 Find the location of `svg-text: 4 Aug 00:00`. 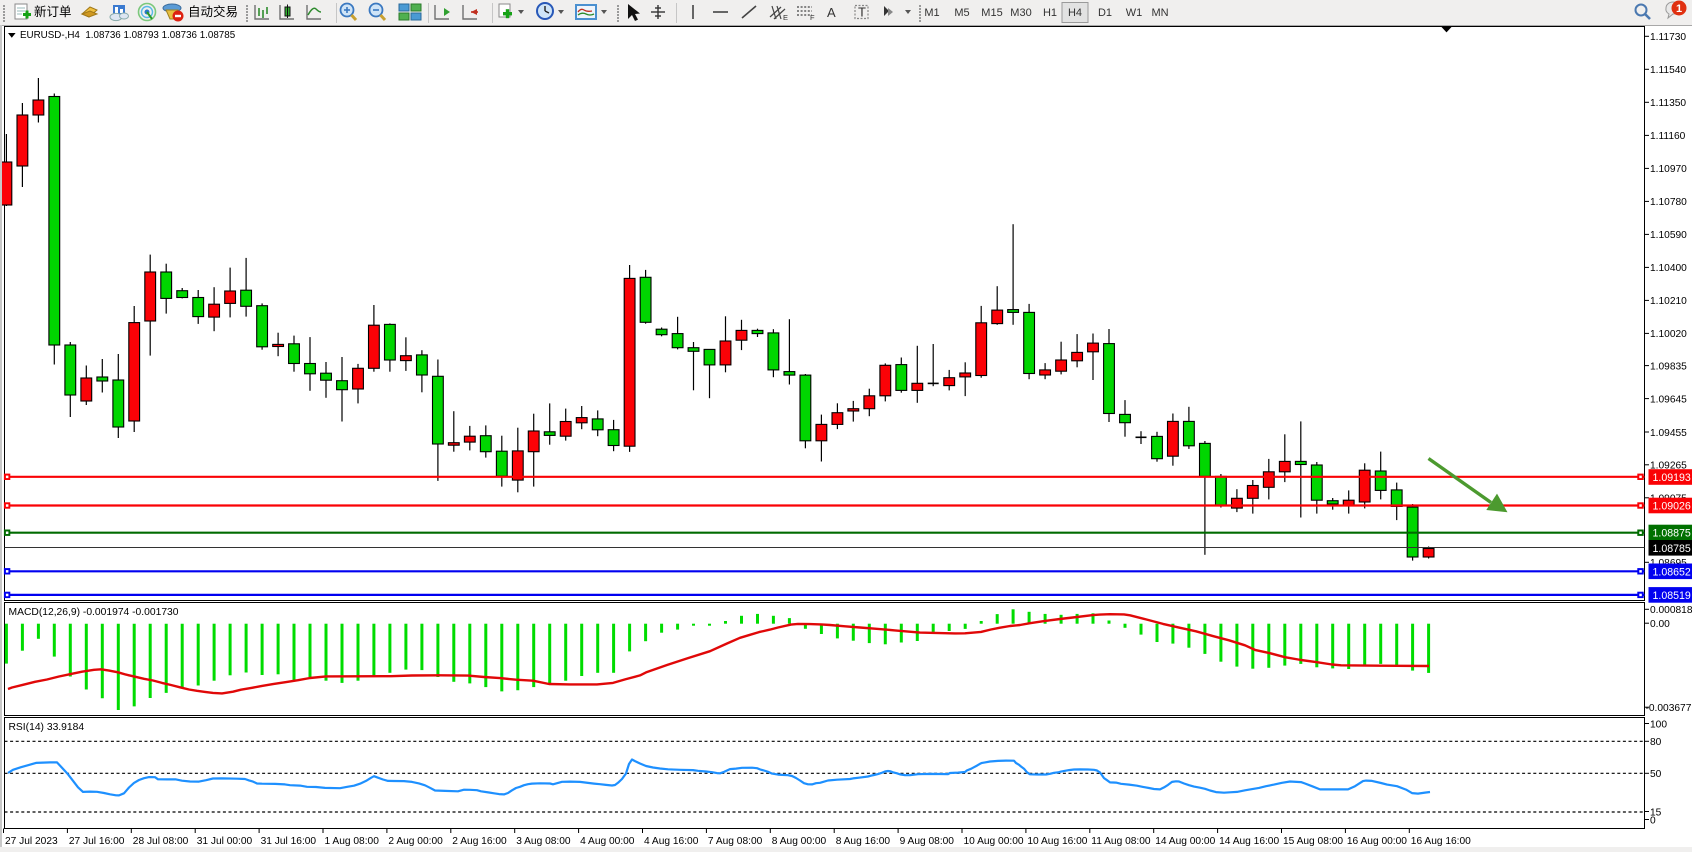

svg-text: 4 Aug 00:00 is located at coordinates (607, 841).